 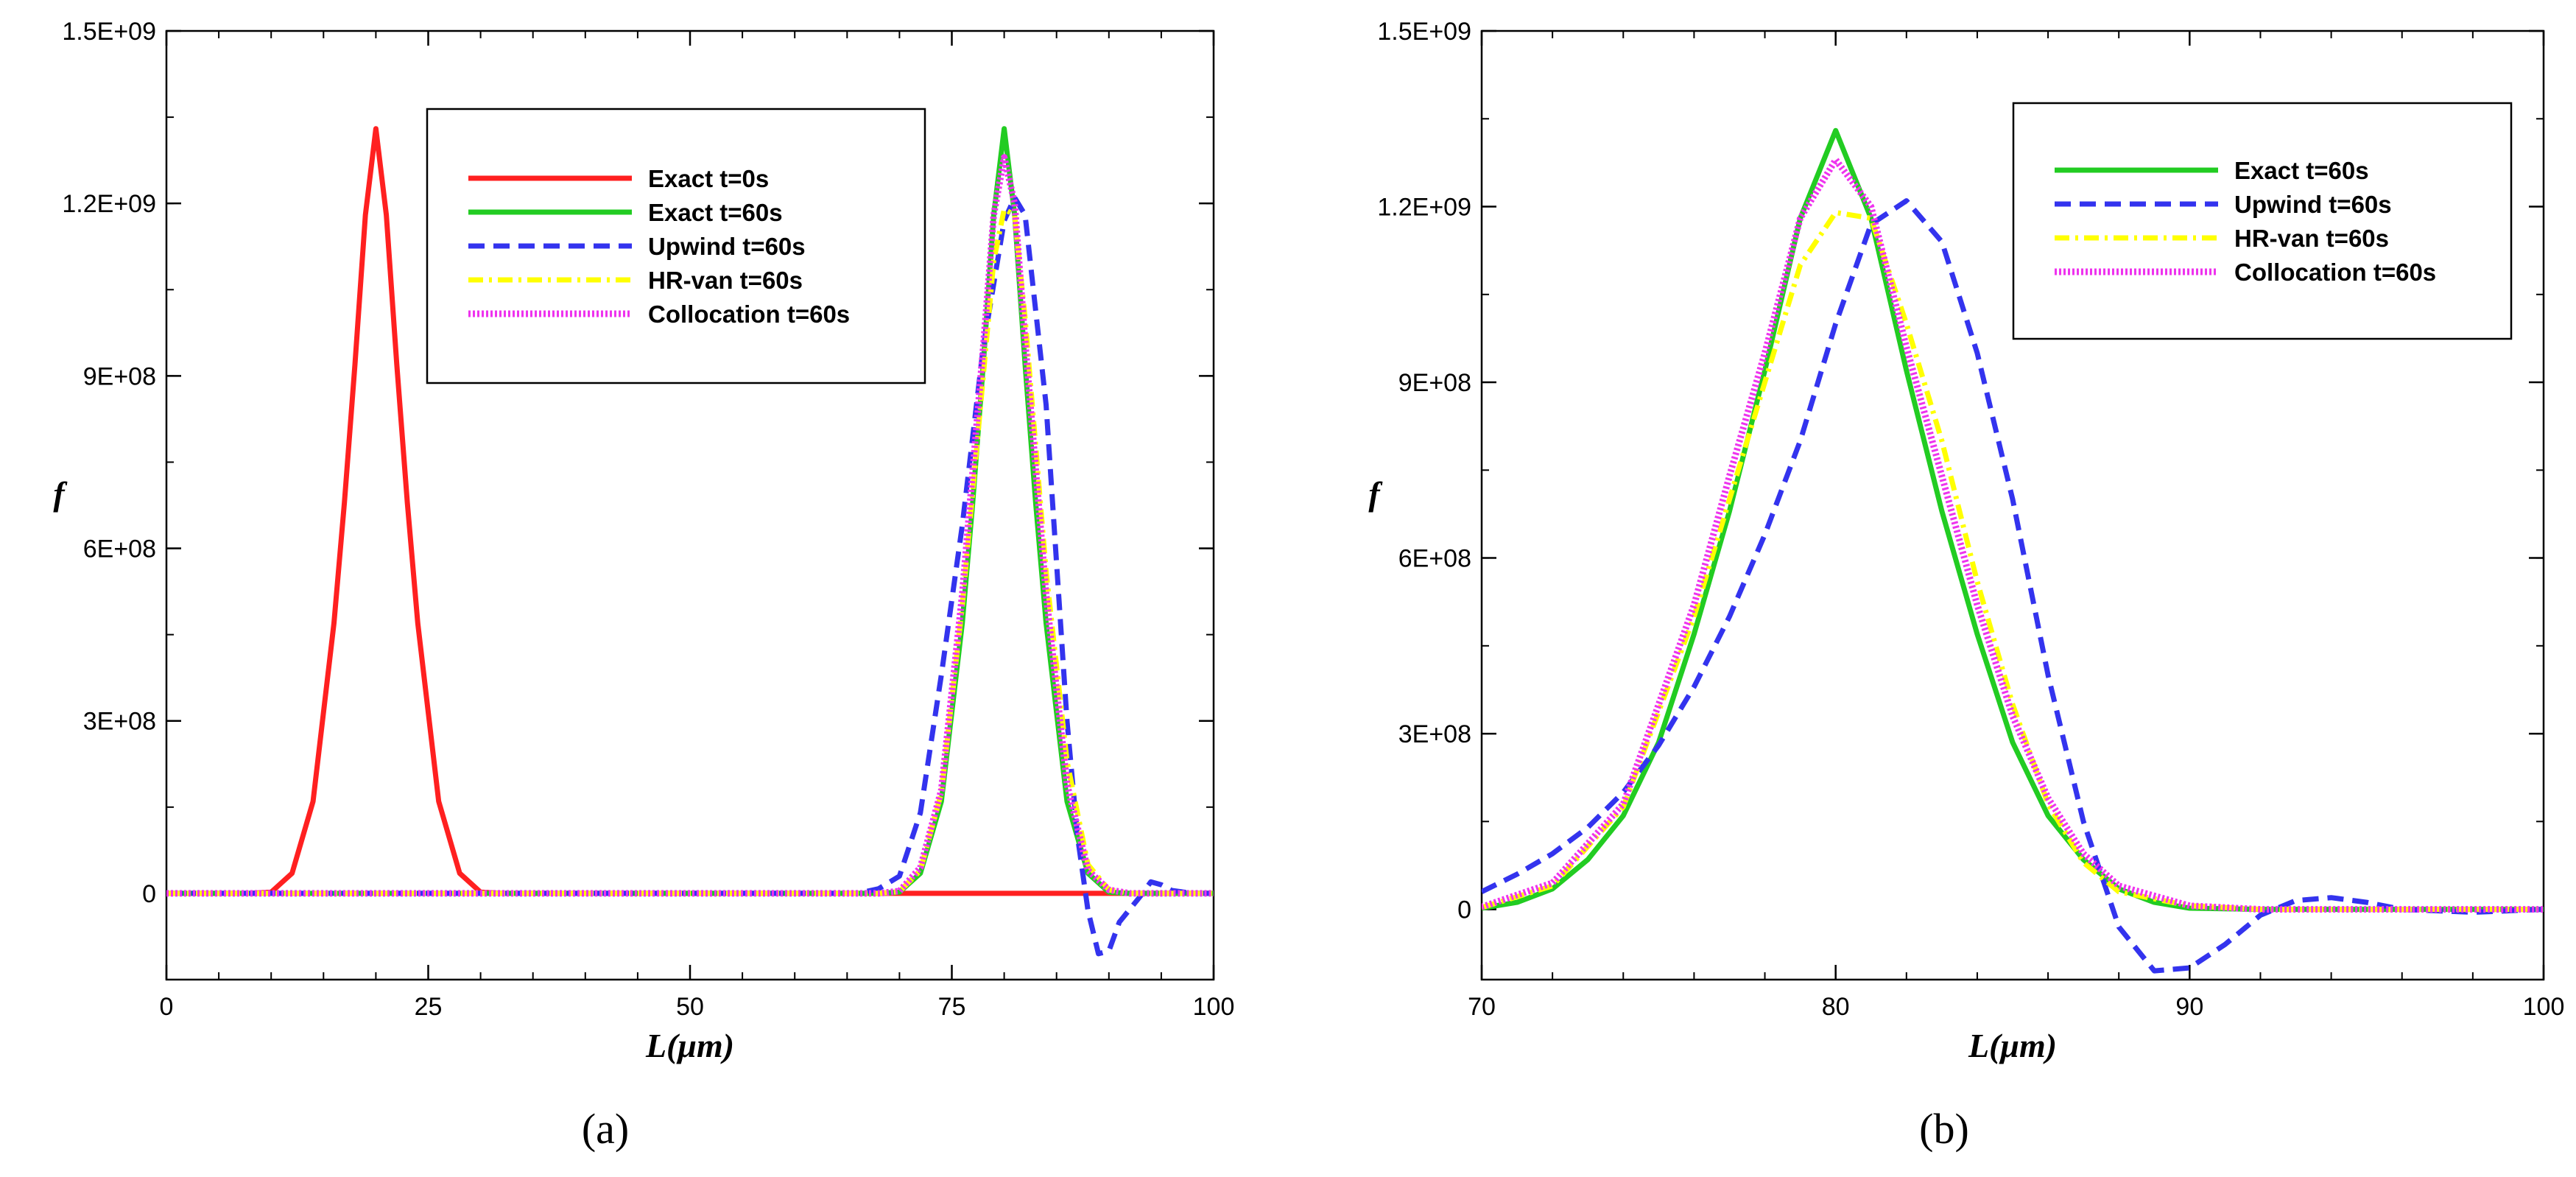 I want to click on panel-b-label: (b), so click(x=1944, y=1129).